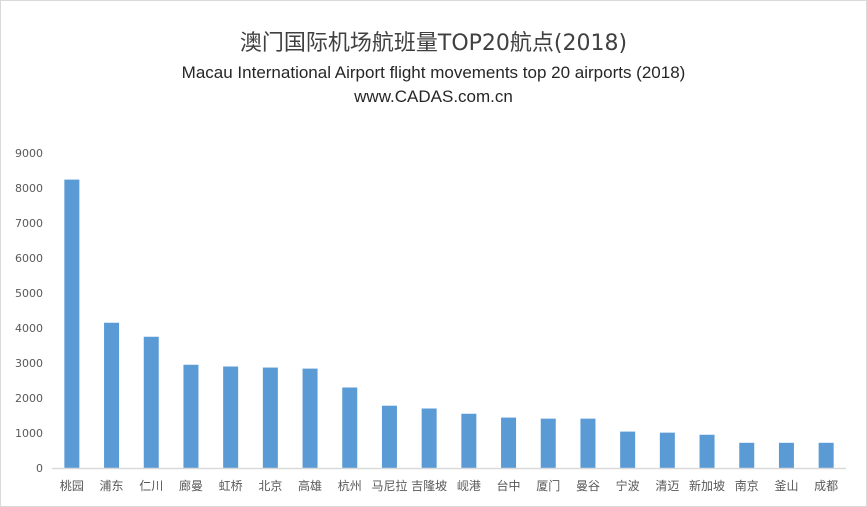 Image resolution: width=867 pixels, height=507 pixels. Describe the element at coordinates (29, 398) in the screenshot. I see `y-tick-label: 2000` at that location.